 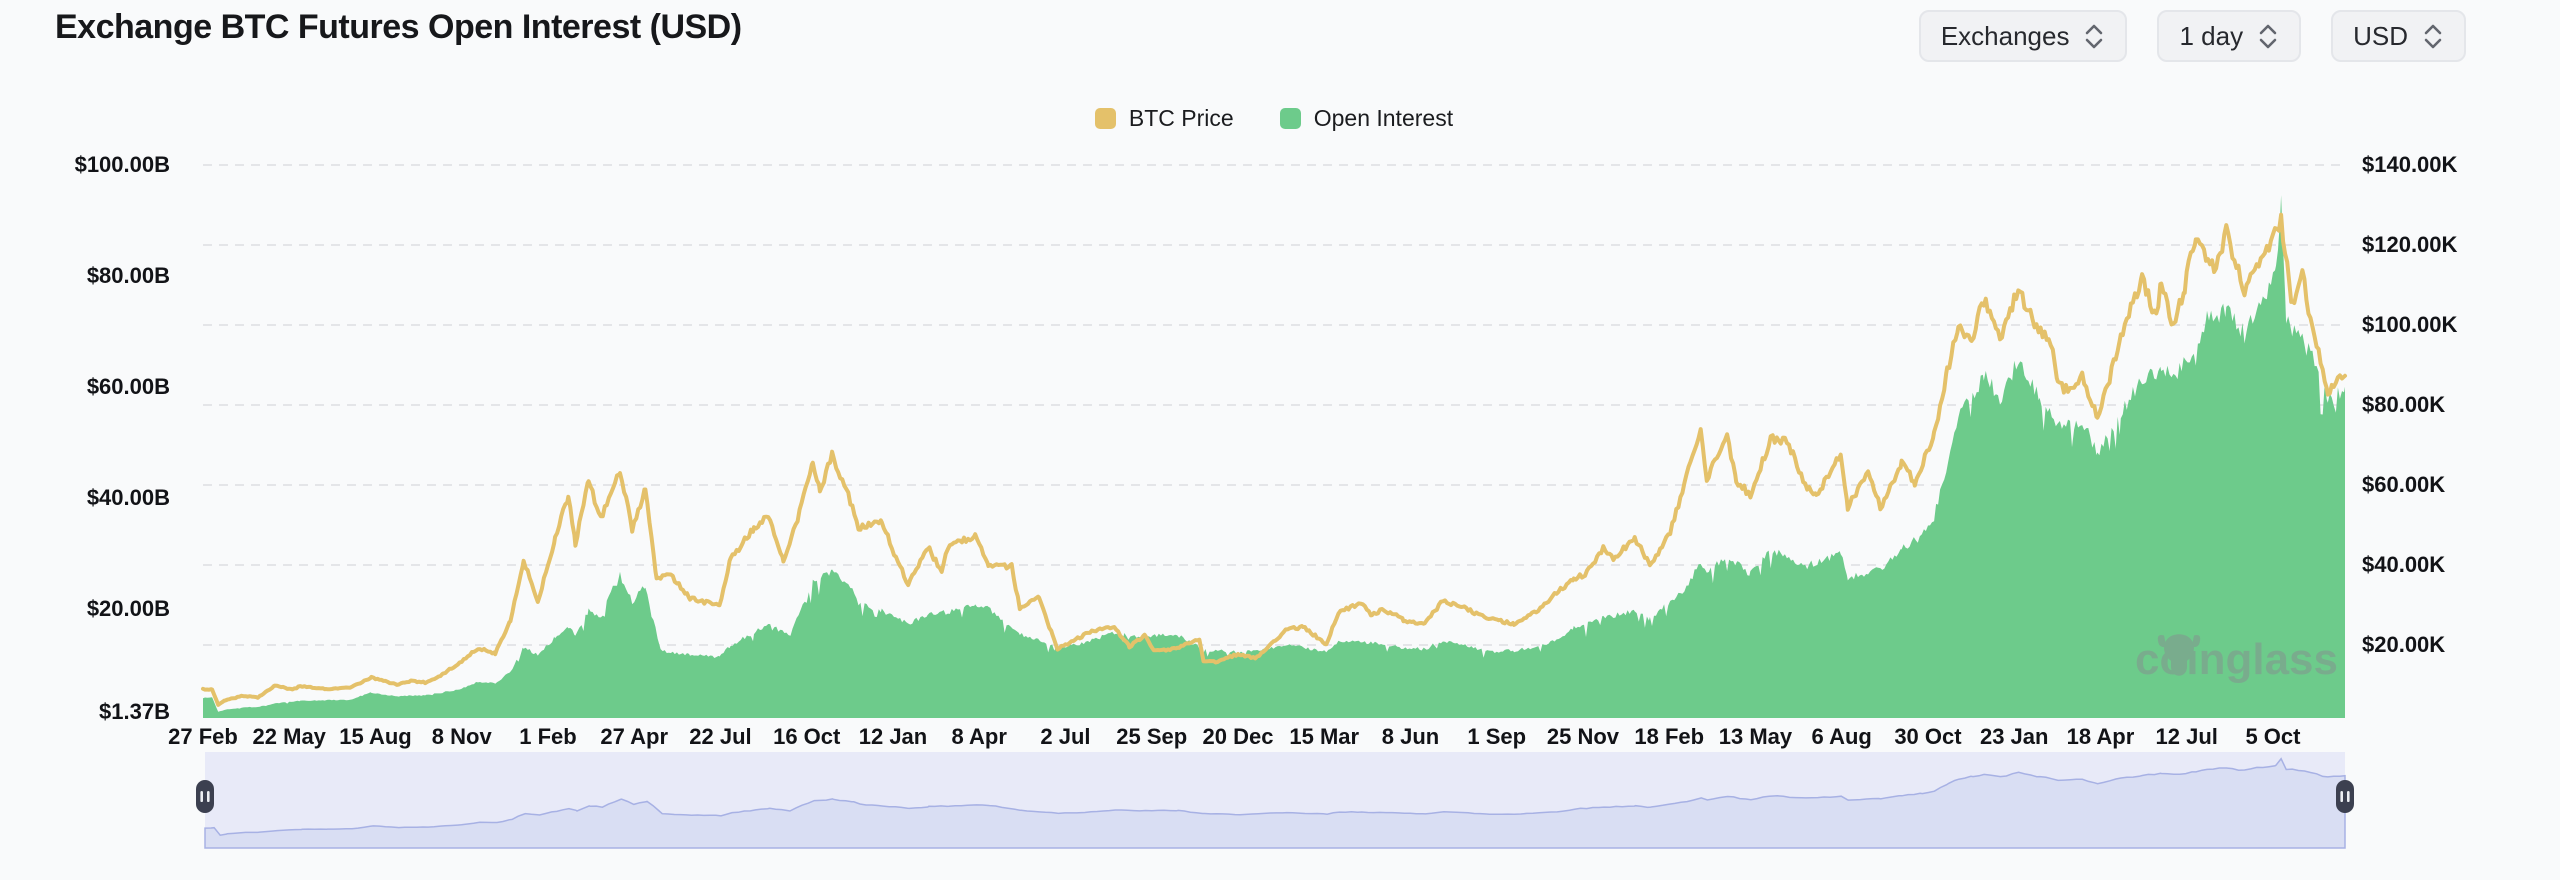 I want to click on x-axis-label: 18 Feb, so click(x=1669, y=736).